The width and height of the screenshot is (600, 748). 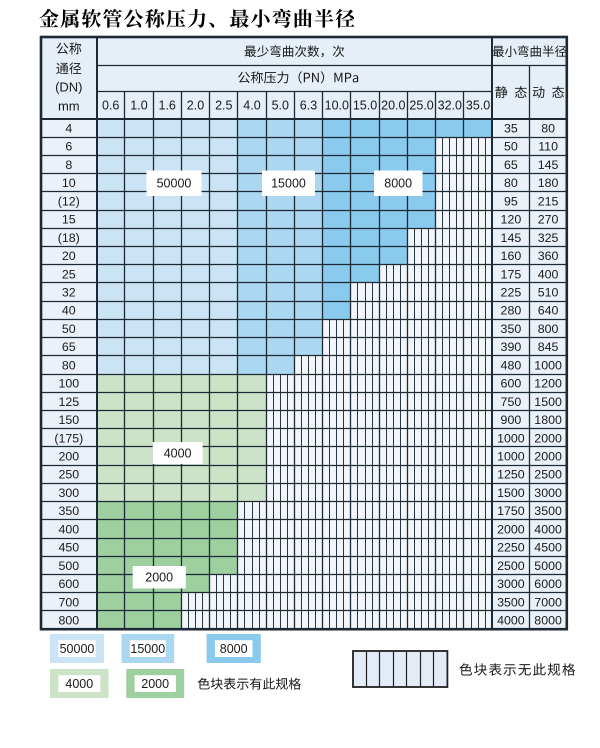 What do you see at coordinates (511, 311) in the screenshot?
I see `svg-text: 280` at bounding box center [511, 311].